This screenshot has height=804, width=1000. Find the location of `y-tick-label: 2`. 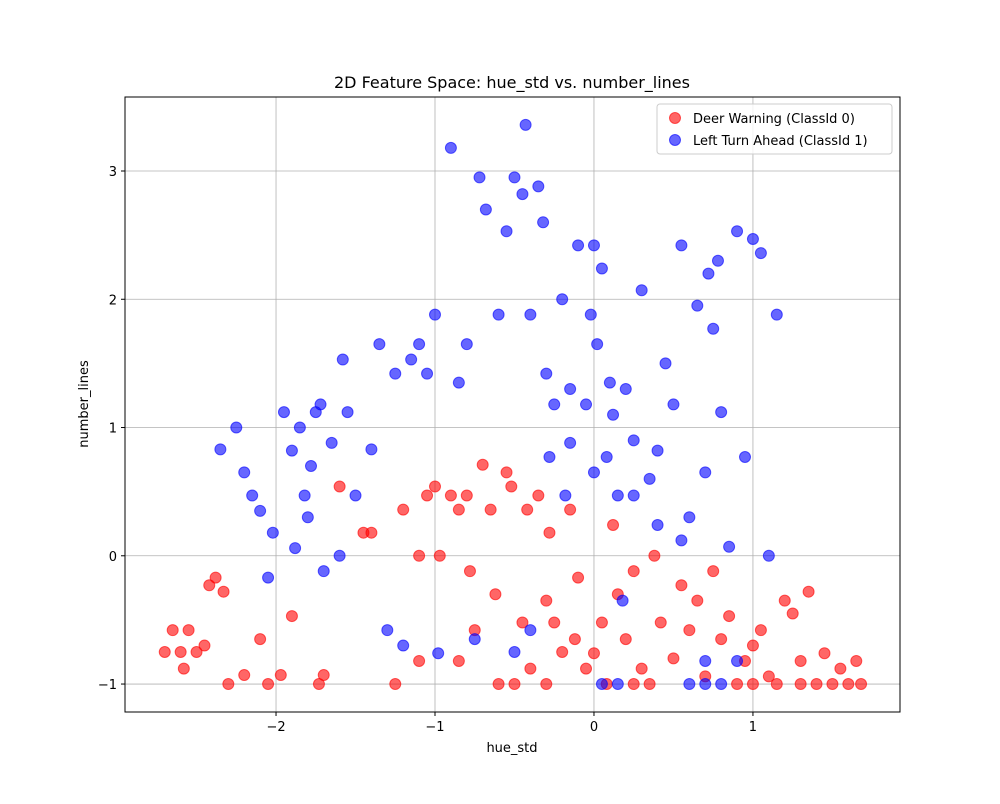

y-tick-label: 2 is located at coordinates (113, 300).